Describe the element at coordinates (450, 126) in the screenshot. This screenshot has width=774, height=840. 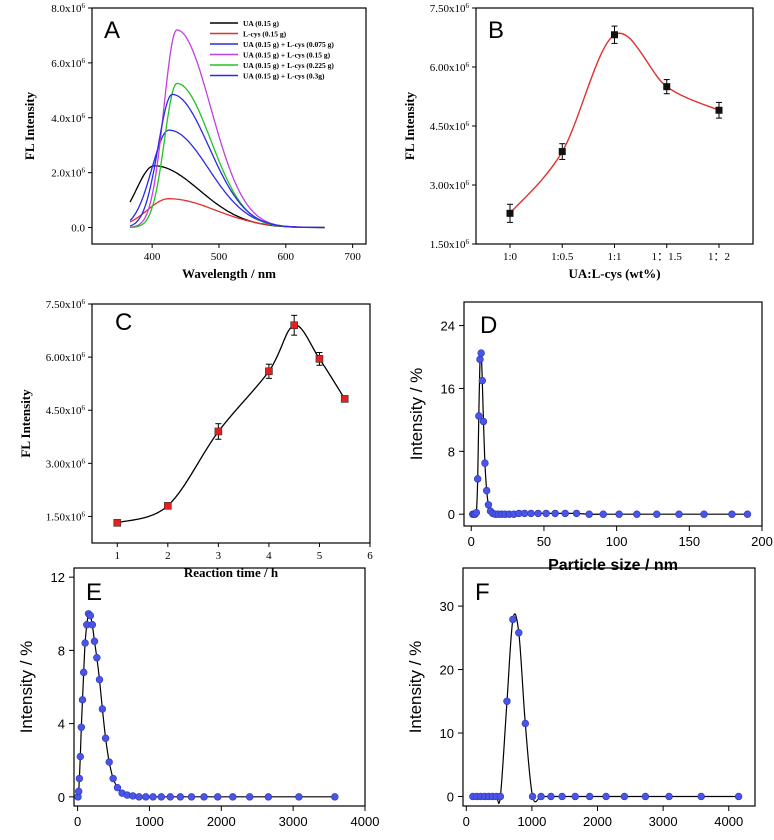
I see `panel-b-ytick-label: 4.50x10⁶` at that location.